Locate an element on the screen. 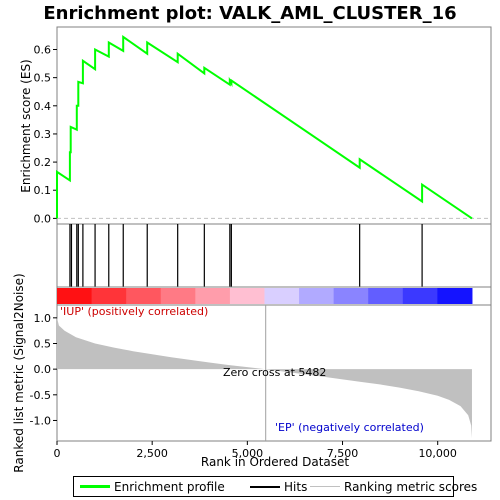 This screenshot has height=500, width=500. es-y-tick-label: 0.2 is located at coordinates (43, 162).